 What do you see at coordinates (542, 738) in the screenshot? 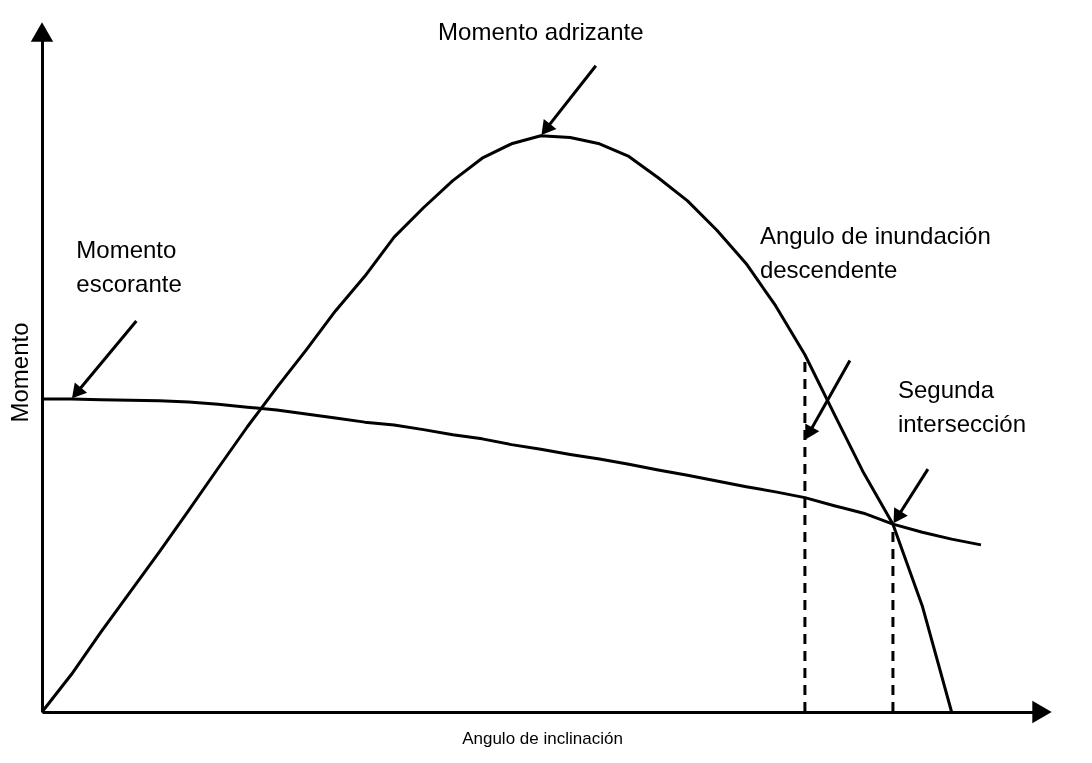
I see `x-axis-title: Angulo de inclinación` at bounding box center [542, 738].